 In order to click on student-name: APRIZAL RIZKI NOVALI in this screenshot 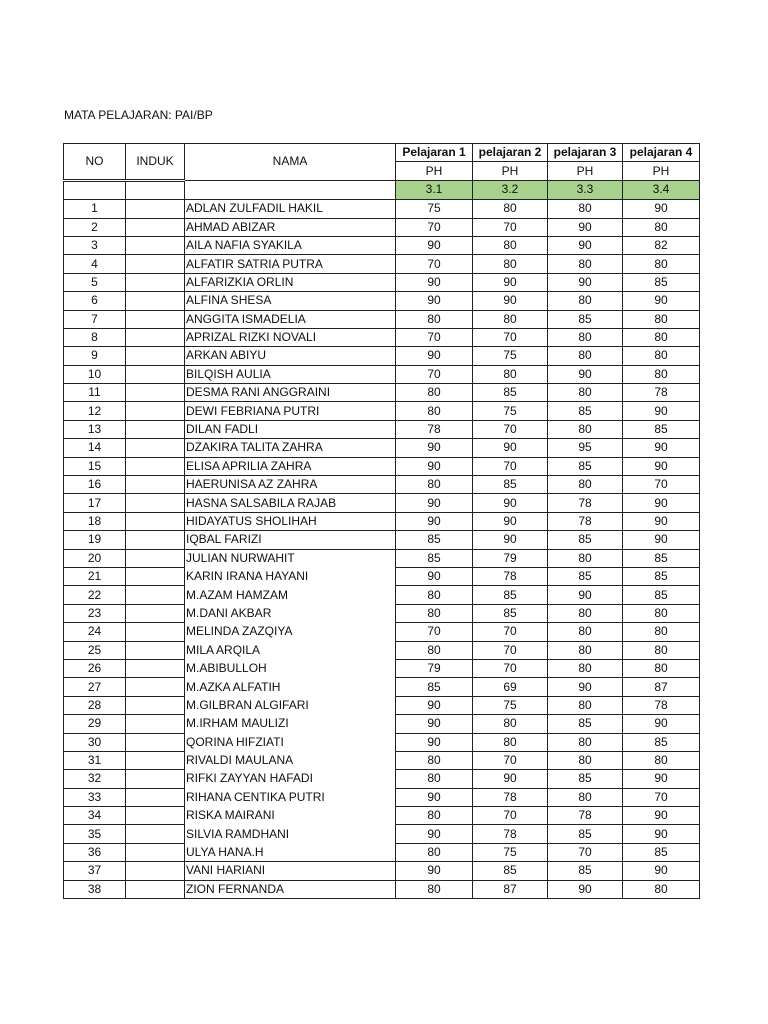, I will do `click(290, 337)`.